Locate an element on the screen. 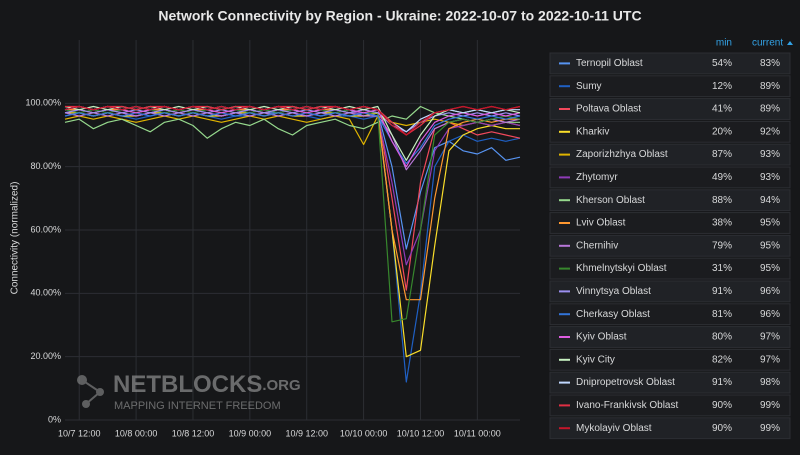 This screenshot has width=800, height=455. legend-entry: Ternopil Oblast 54% 83% is located at coordinates (670, 63).